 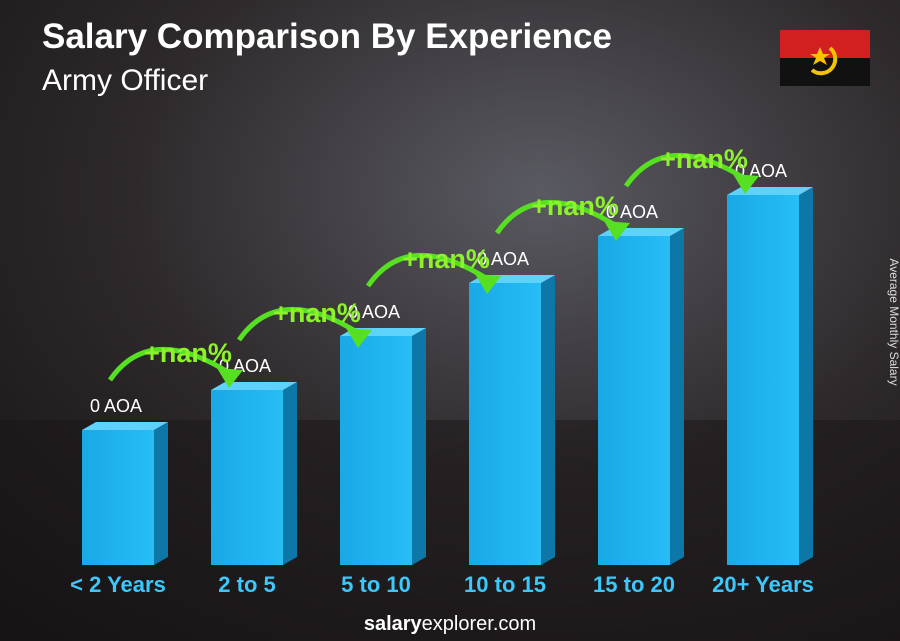 I want to click on footer-brand: salary, so click(x=393, y=624).